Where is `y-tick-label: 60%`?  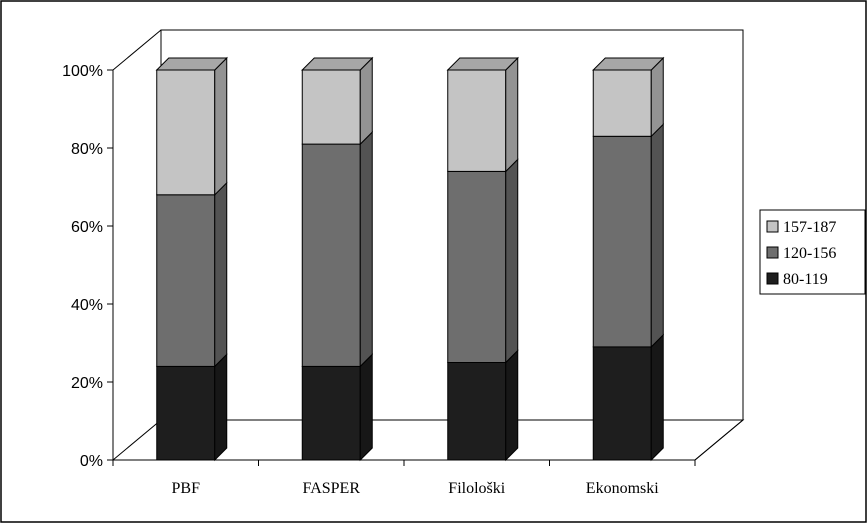
y-tick-label: 60% is located at coordinates (87, 227).